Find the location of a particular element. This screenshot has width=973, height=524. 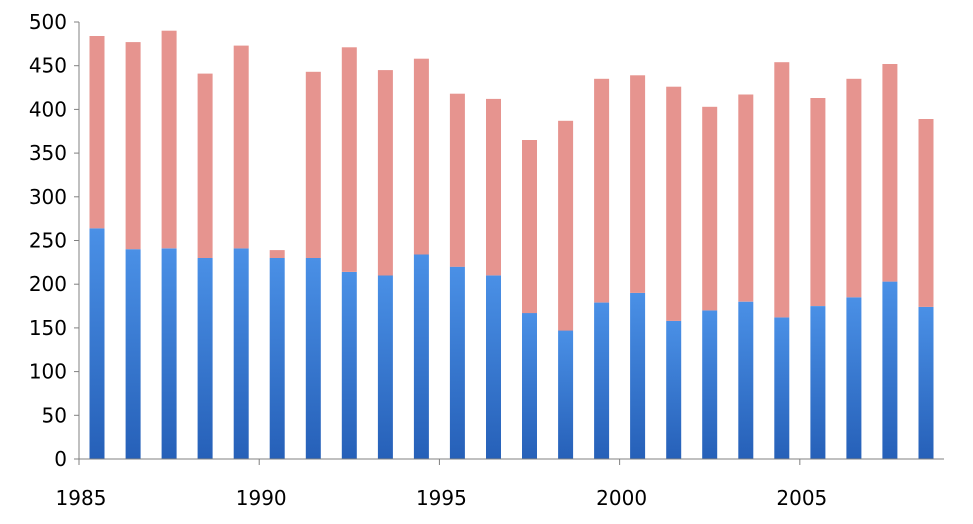

y-tick-label-450: 450 is located at coordinates (48, 66).